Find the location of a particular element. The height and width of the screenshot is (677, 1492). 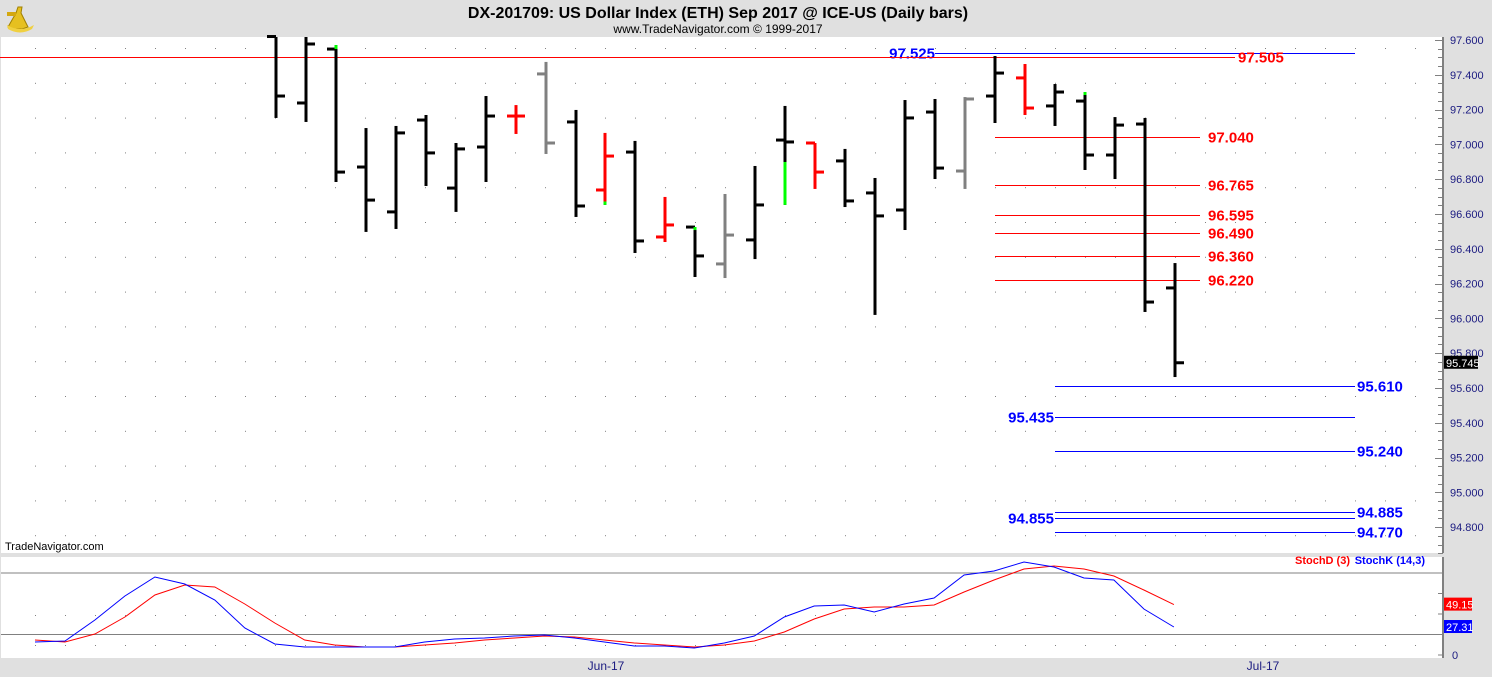

stochastic-panel is located at coordinates (721, 607).